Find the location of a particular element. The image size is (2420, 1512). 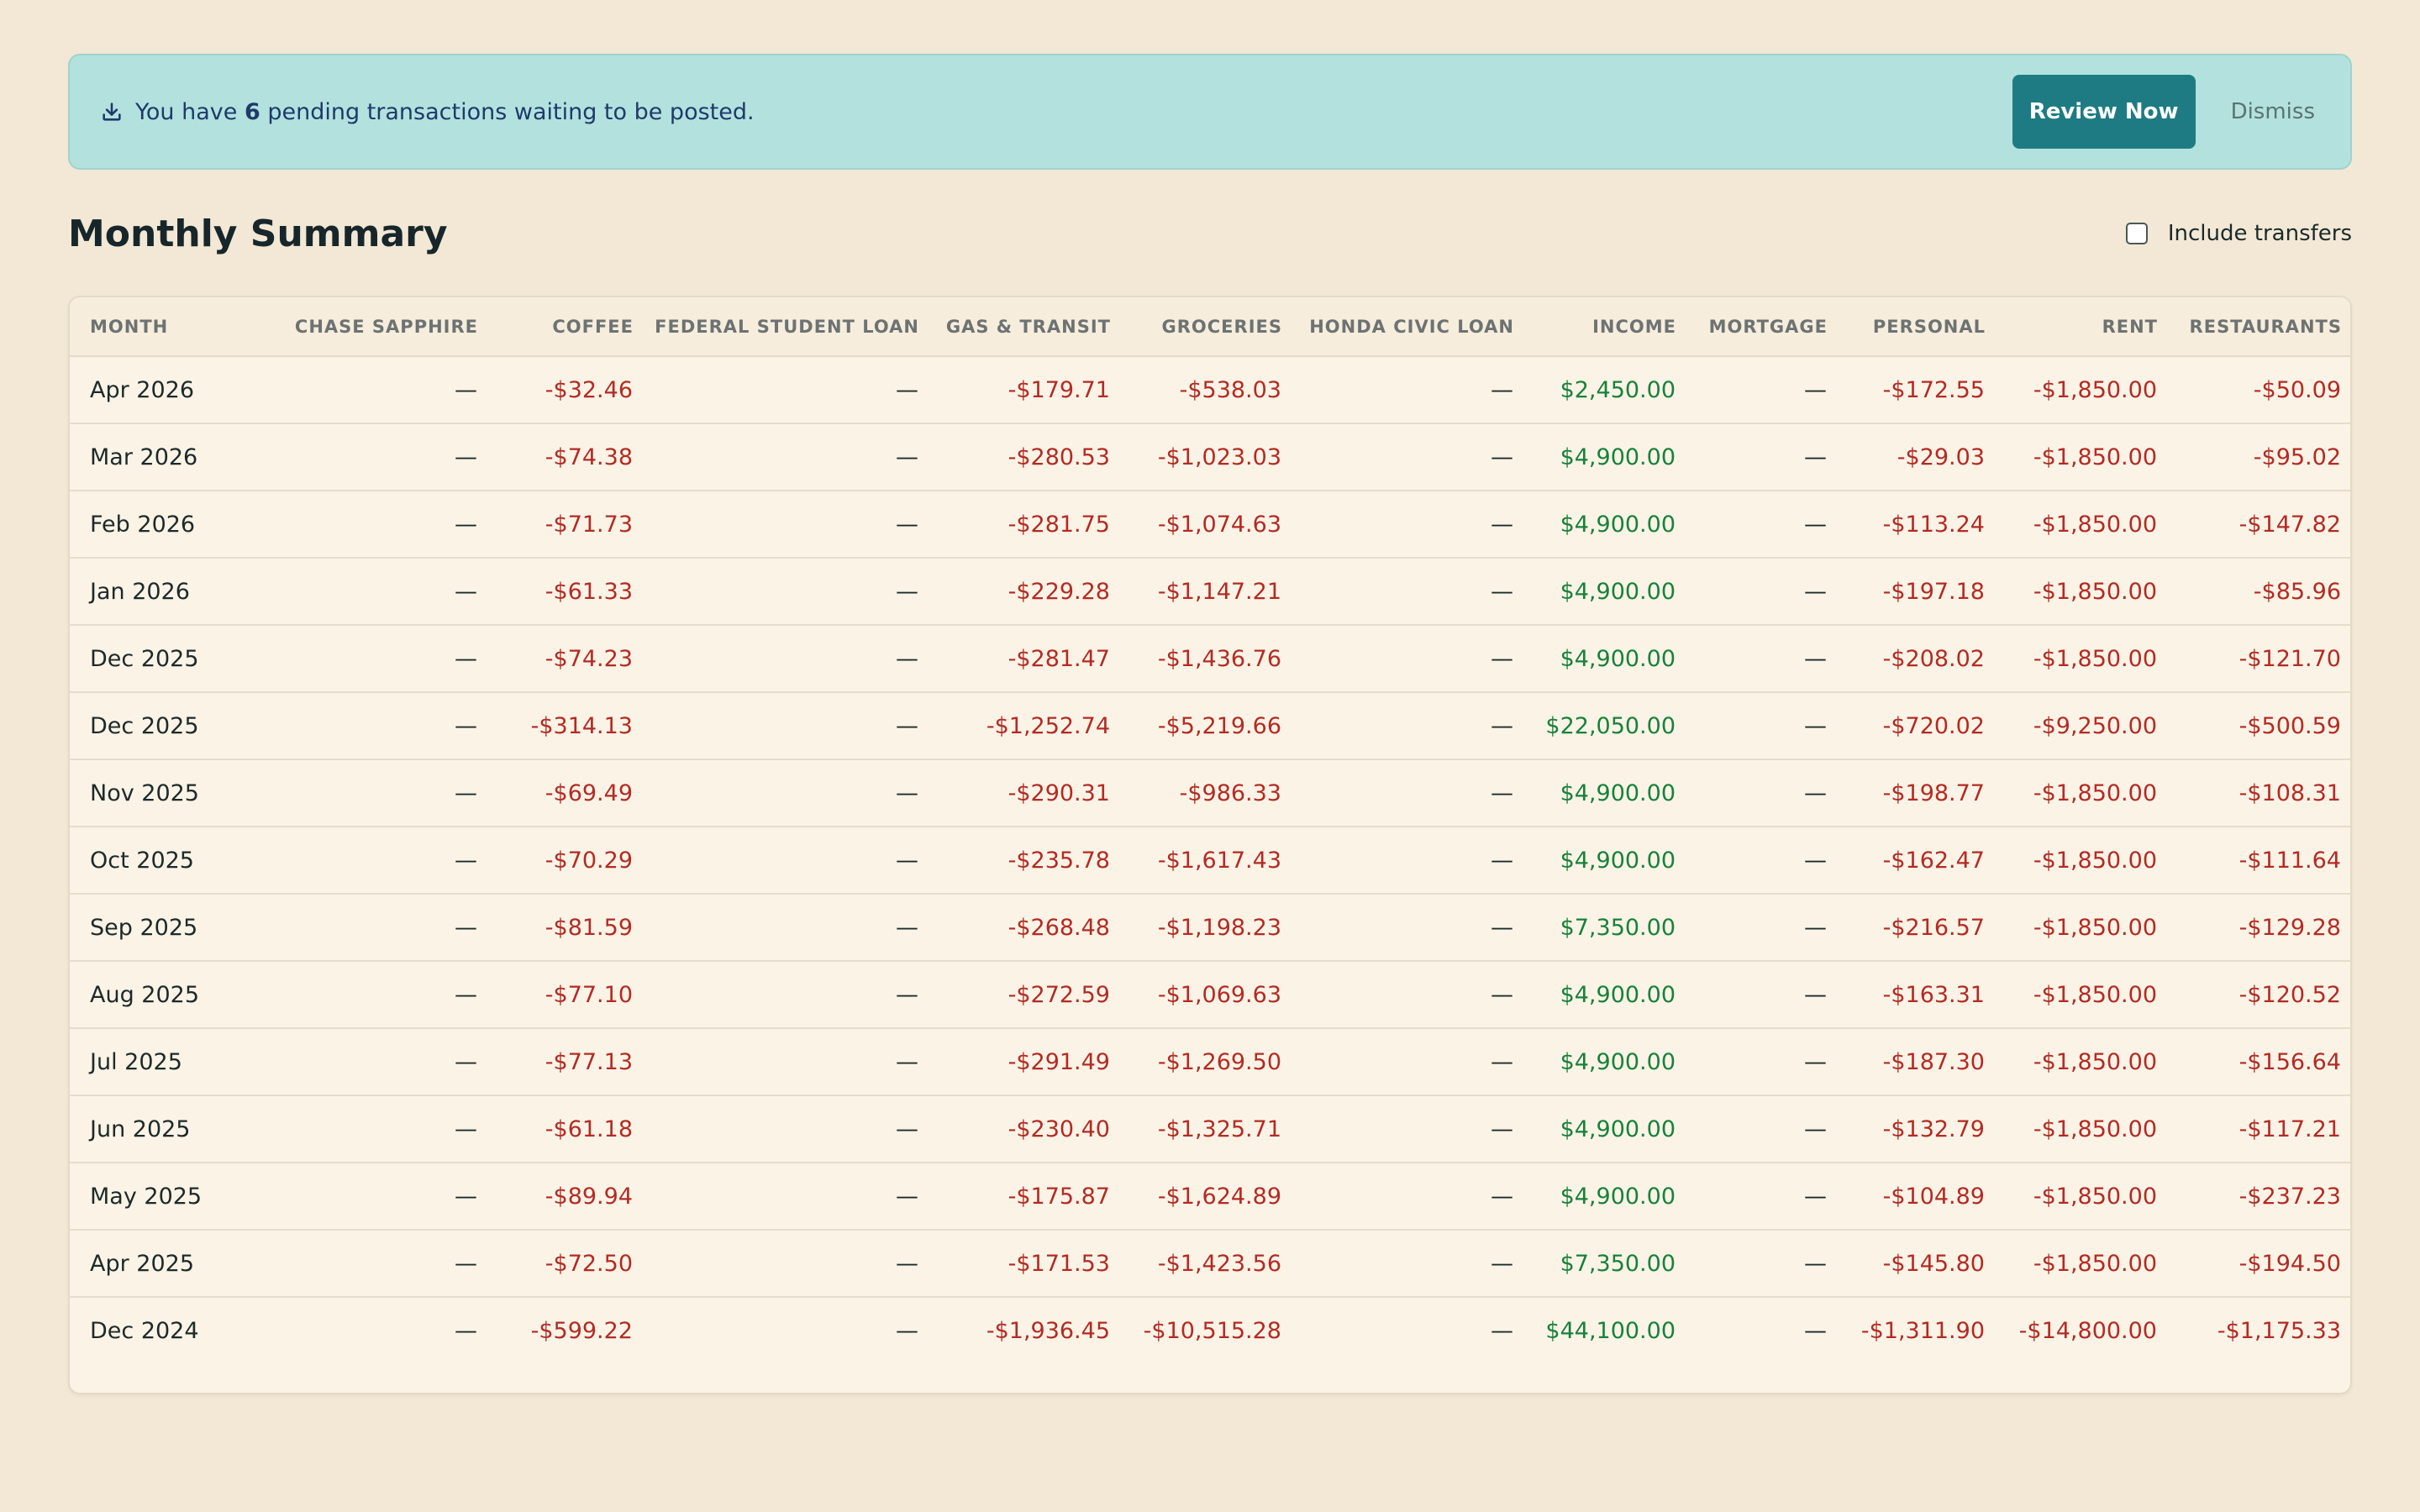

column-header: PERSONAL is located at coordinates (1907, 327).